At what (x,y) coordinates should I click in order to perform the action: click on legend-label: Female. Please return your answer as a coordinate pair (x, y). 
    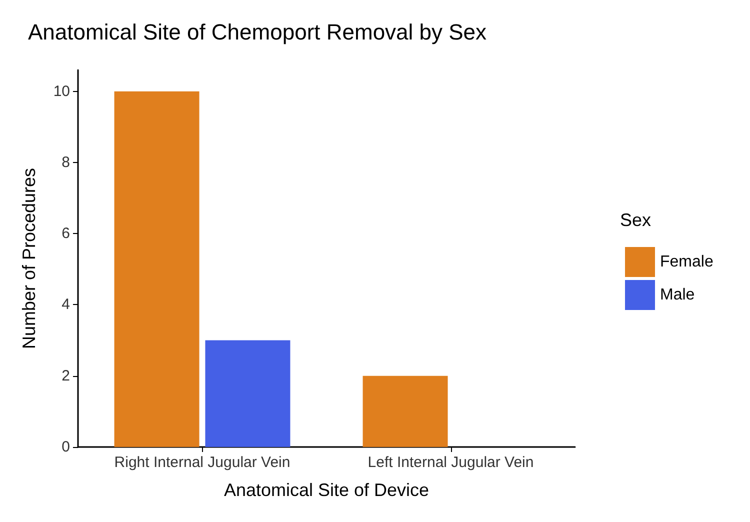
    Looking at the image, I should click on (687, 262).